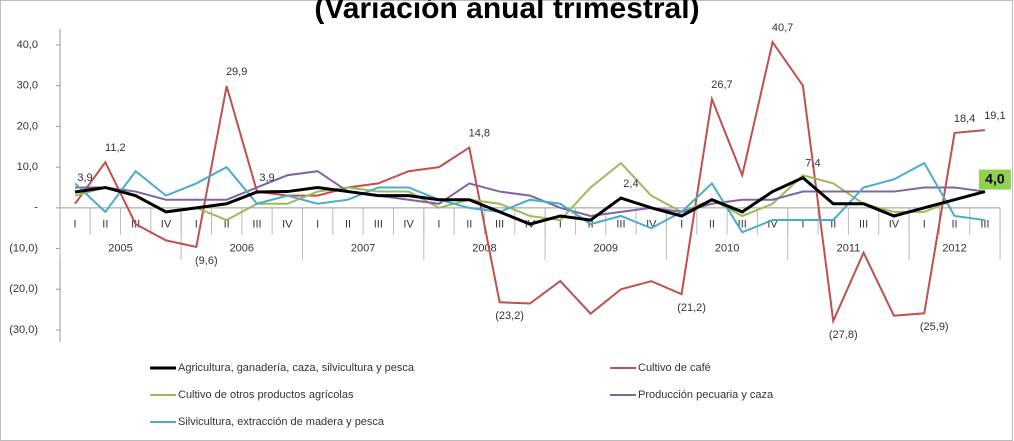  What do you see at coordinates (27, 45) in the screenshot?
I see `y-tick-label: 40,0` at bounding box center [27, 45].